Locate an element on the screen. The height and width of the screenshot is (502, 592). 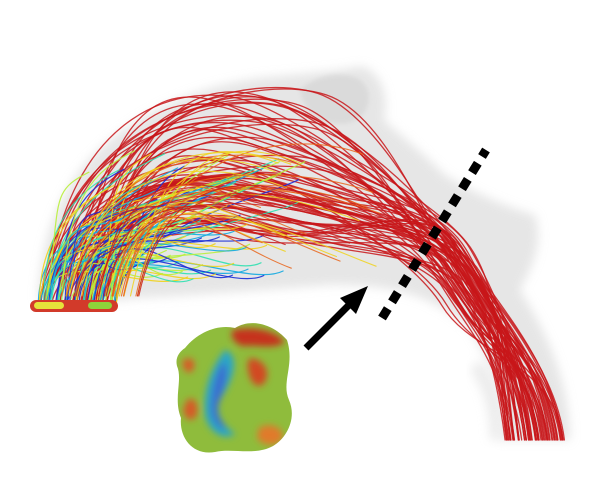
cut-plane-line is located at coordinates (434, 234).